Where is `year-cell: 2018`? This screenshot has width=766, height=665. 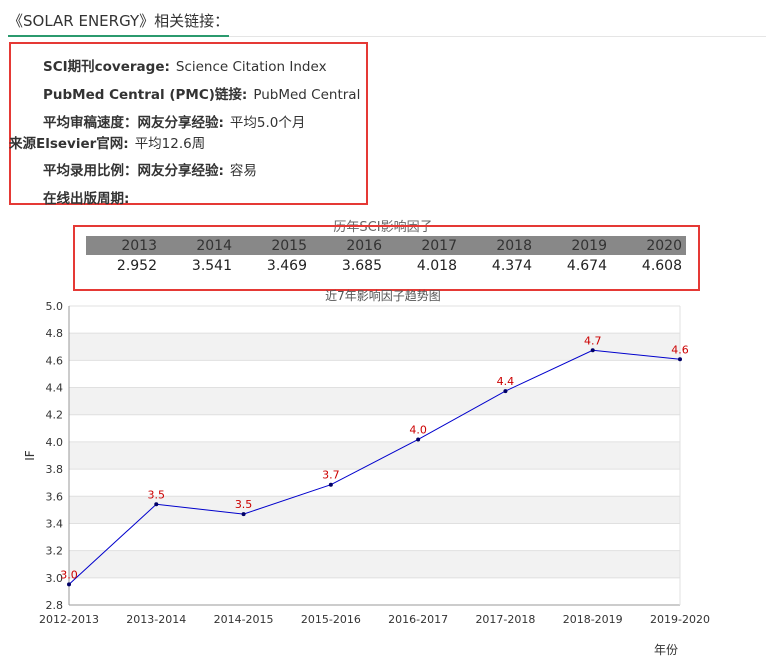
year-cell: 2018 is located at coordinates (498, 245).